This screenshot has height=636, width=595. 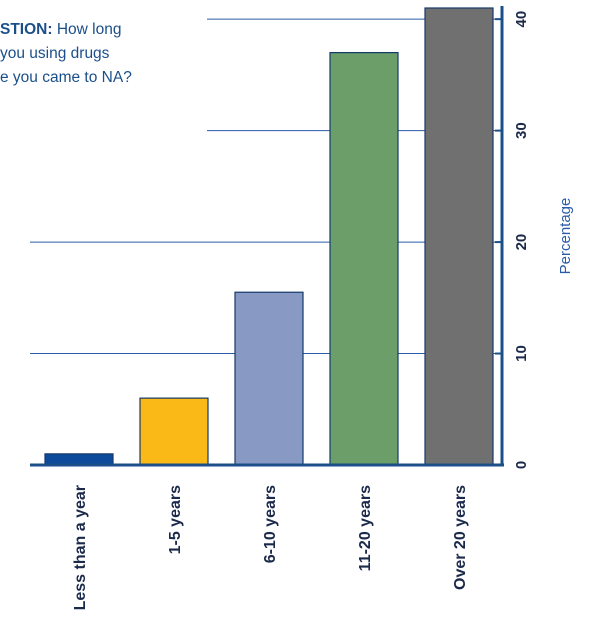 What do you see at coordinates (55, 53) in the screenshot?
I see `question-line-2: you using drugs` at bounding box center [55, 53].